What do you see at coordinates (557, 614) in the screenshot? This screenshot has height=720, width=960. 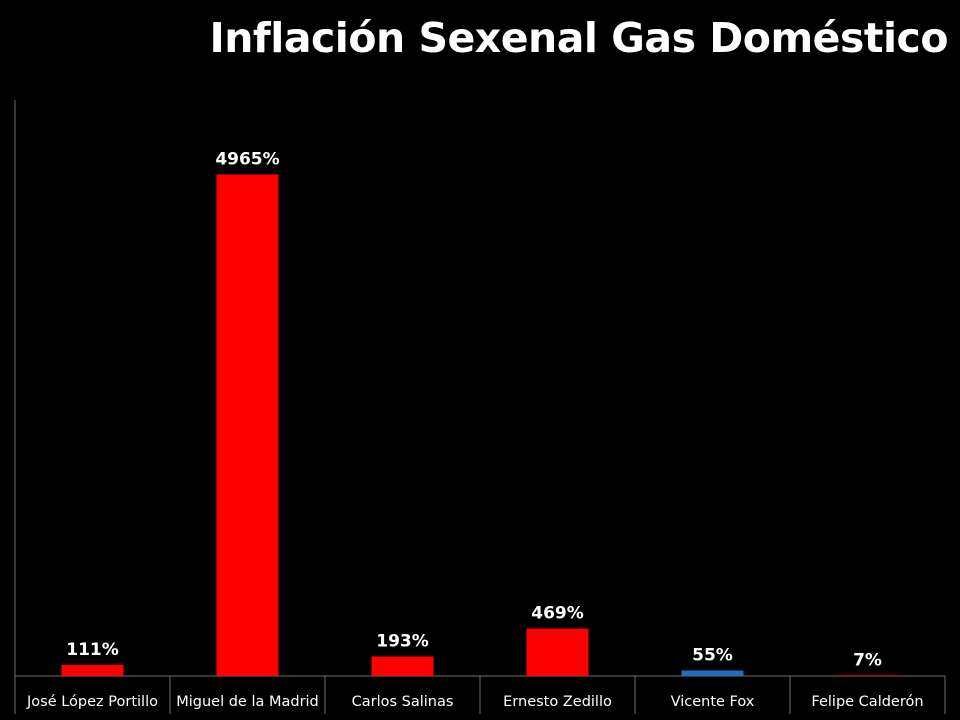 I see `data-label-3: 469%` at bounding box center [557, 614].